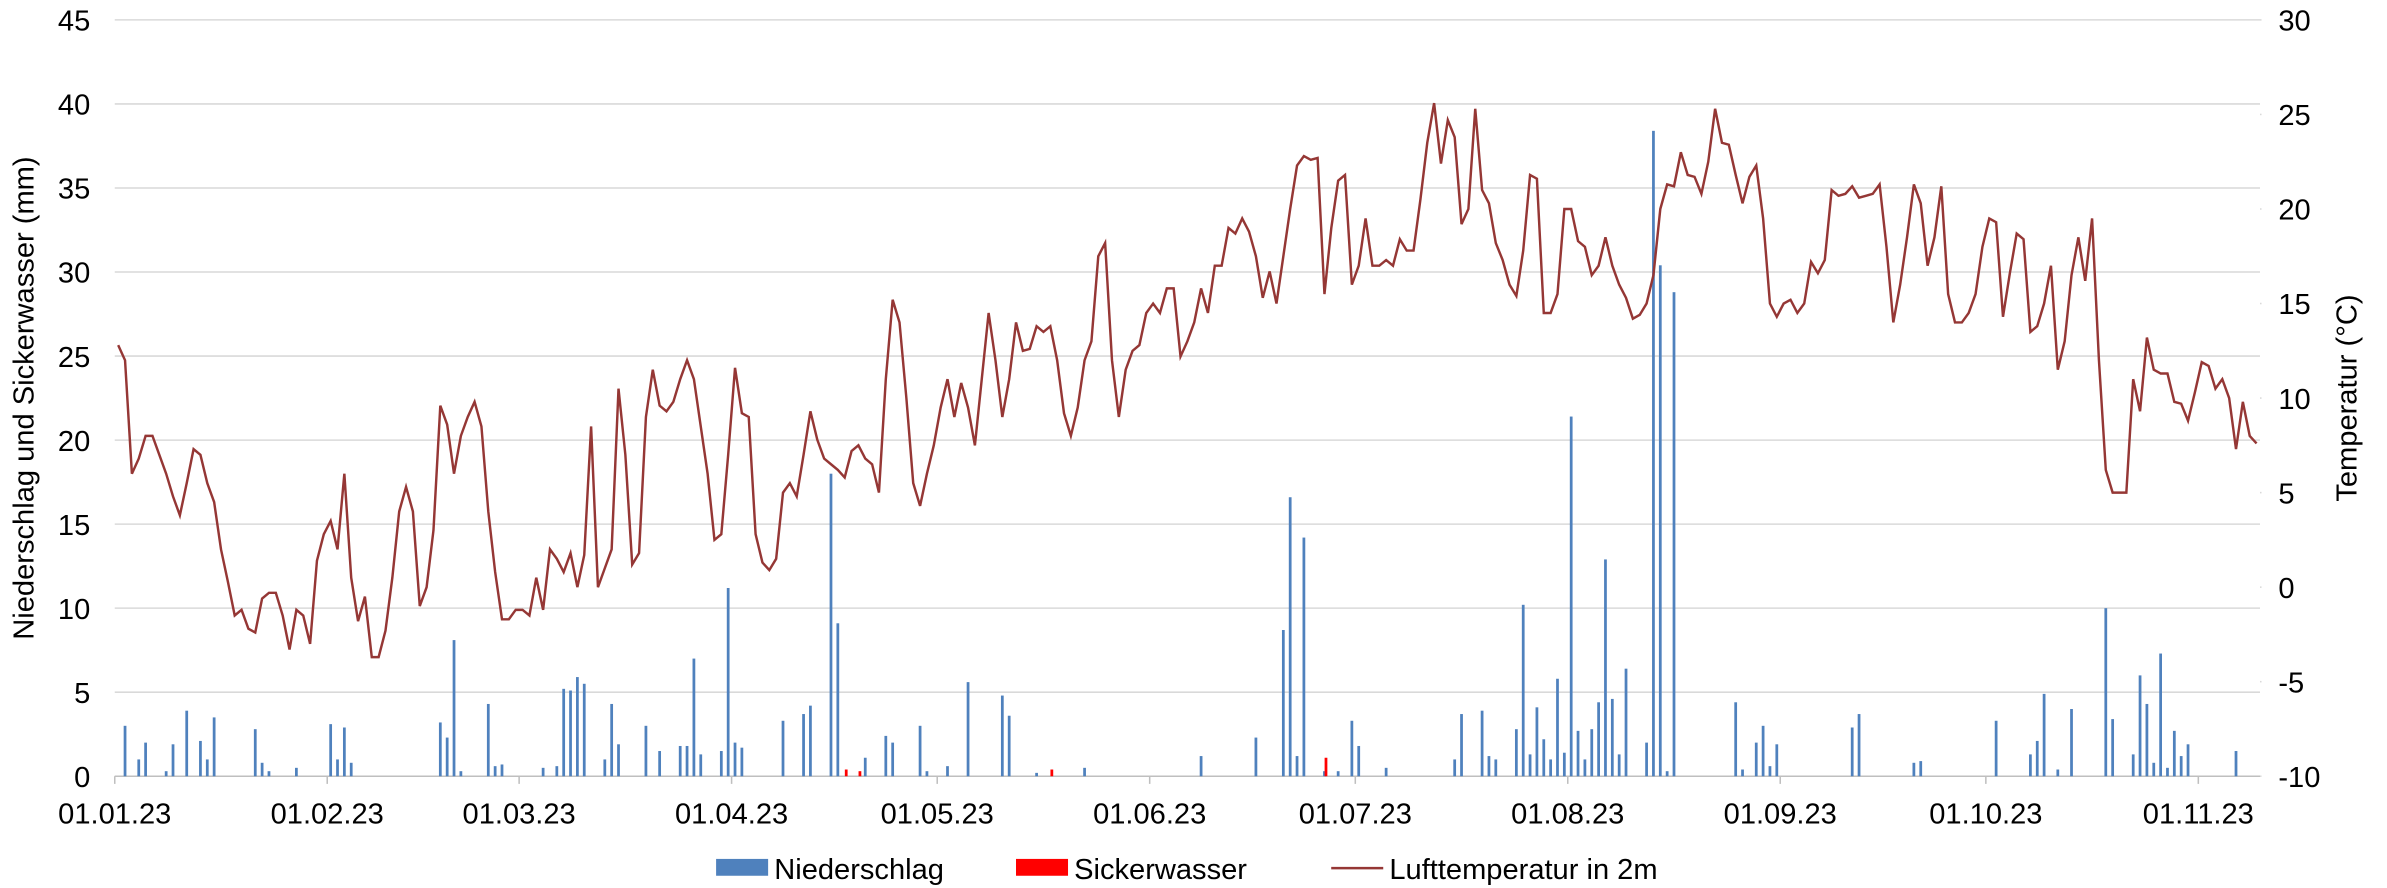 The height and width of the screenshot is (888, 2387). I want to click on x-tick-label: 01.02.23, so click(327, 815).